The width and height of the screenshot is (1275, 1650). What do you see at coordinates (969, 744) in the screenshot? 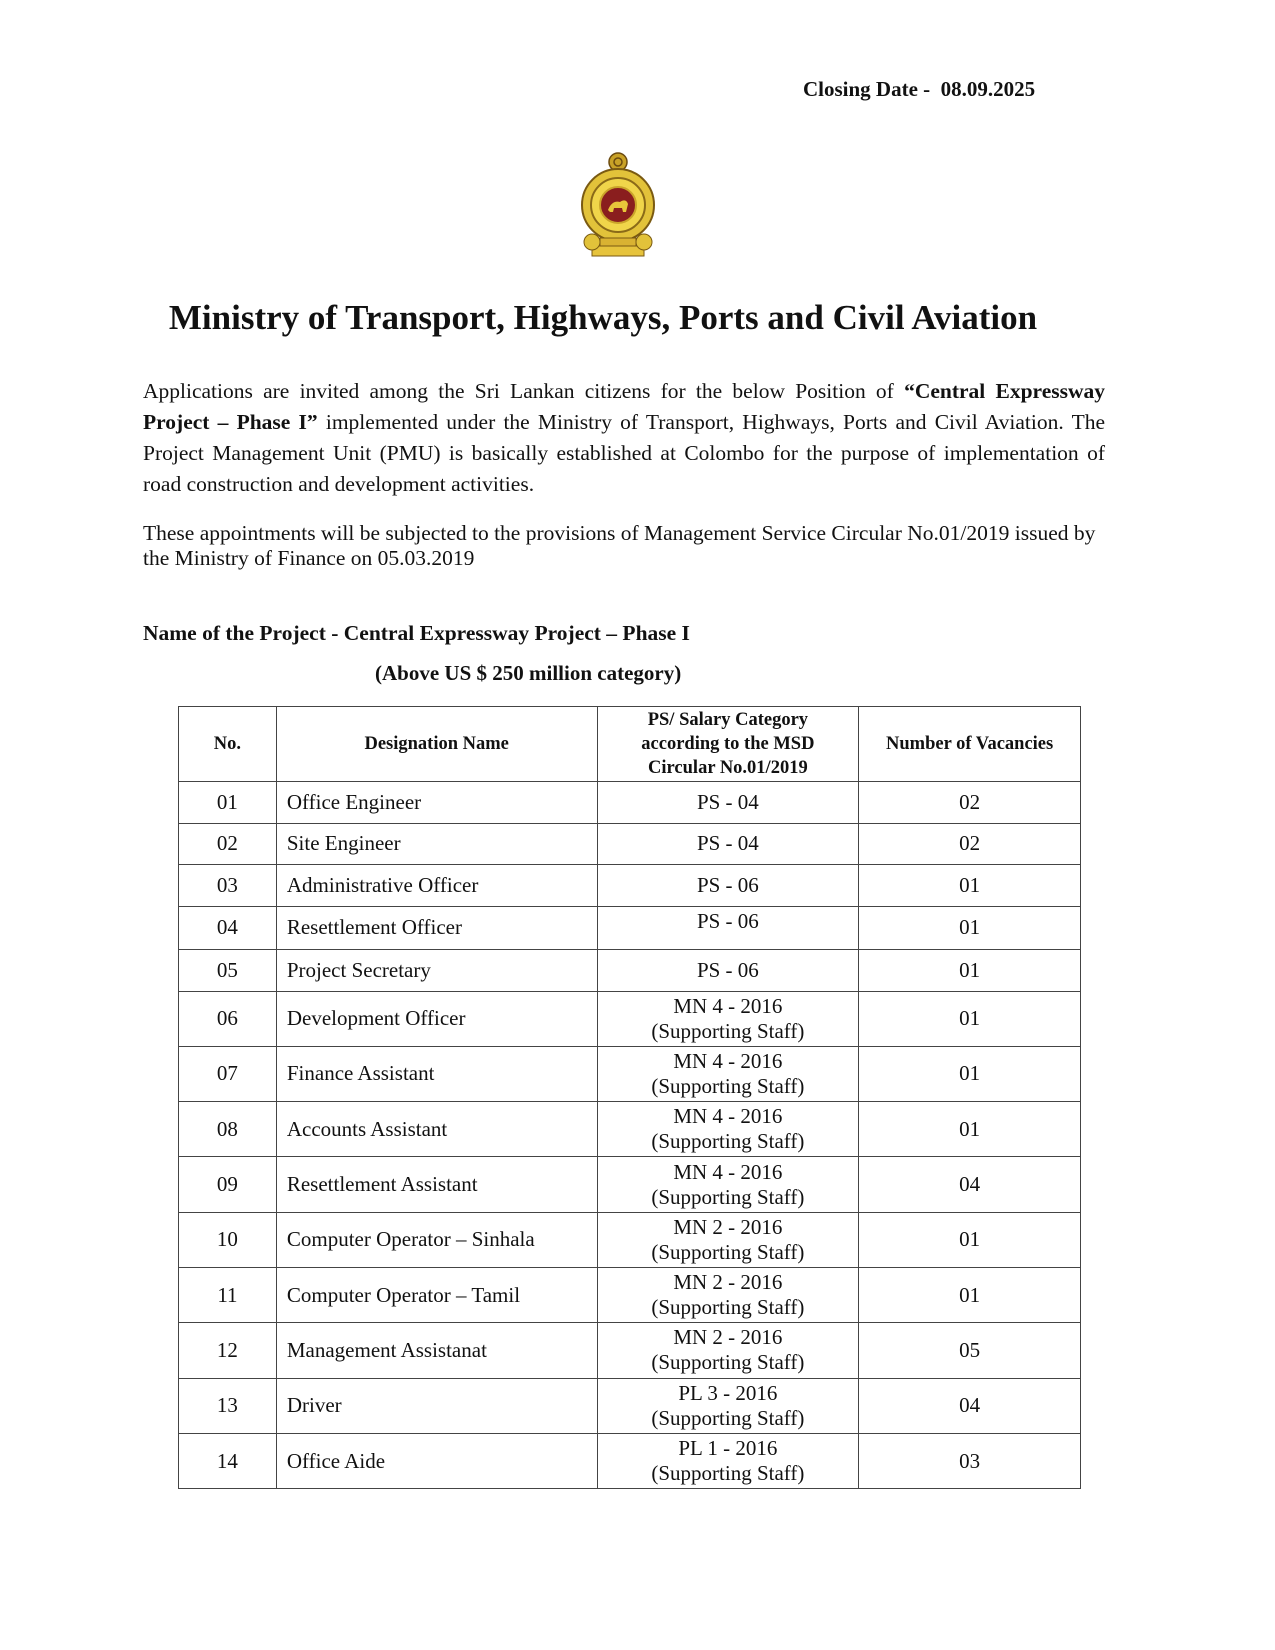
I see `header-vacancies: Number of Vacancies` at bounding box center [969, 744].